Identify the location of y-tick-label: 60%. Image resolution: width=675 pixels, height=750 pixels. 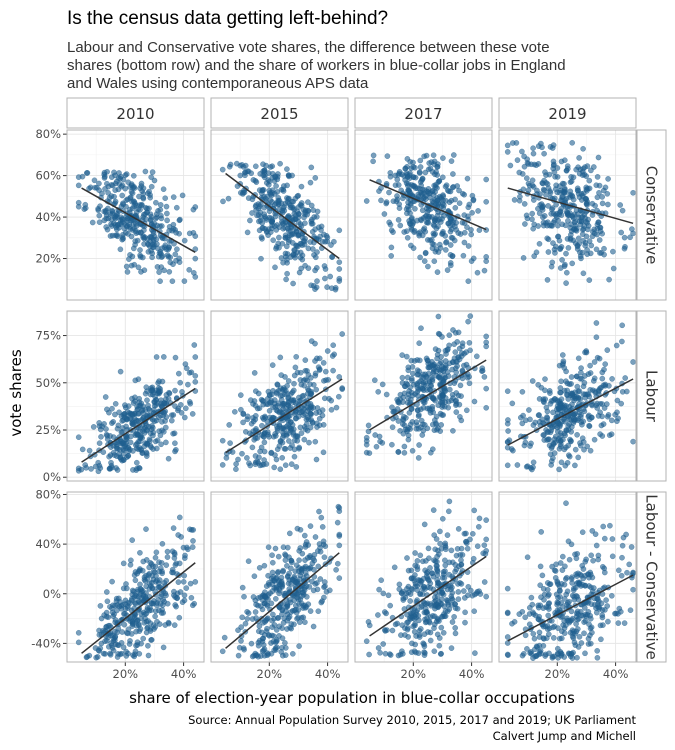
(48, 176).